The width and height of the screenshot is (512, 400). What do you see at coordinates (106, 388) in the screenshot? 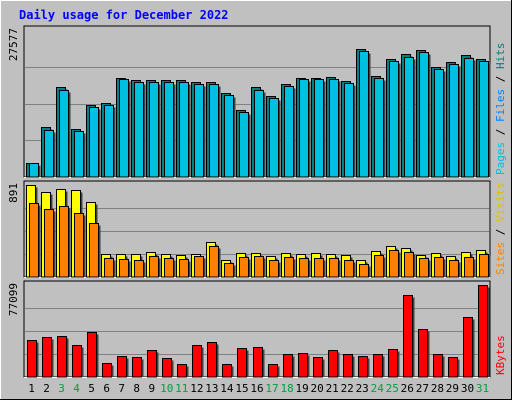
I see `x-tick-label-6: 6` at bounding box center [106, 388].